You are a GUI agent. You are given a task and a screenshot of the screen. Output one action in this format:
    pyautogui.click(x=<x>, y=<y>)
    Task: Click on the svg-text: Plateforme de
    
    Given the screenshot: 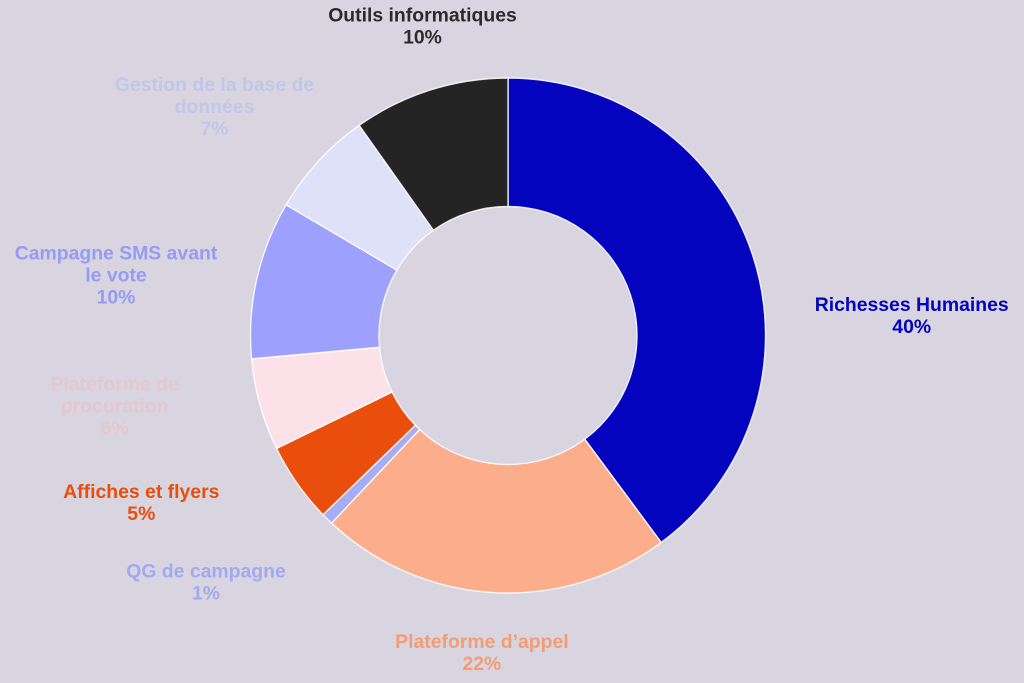 What is the action you would take?
    pyautogui.click(x=115, y=385)
    